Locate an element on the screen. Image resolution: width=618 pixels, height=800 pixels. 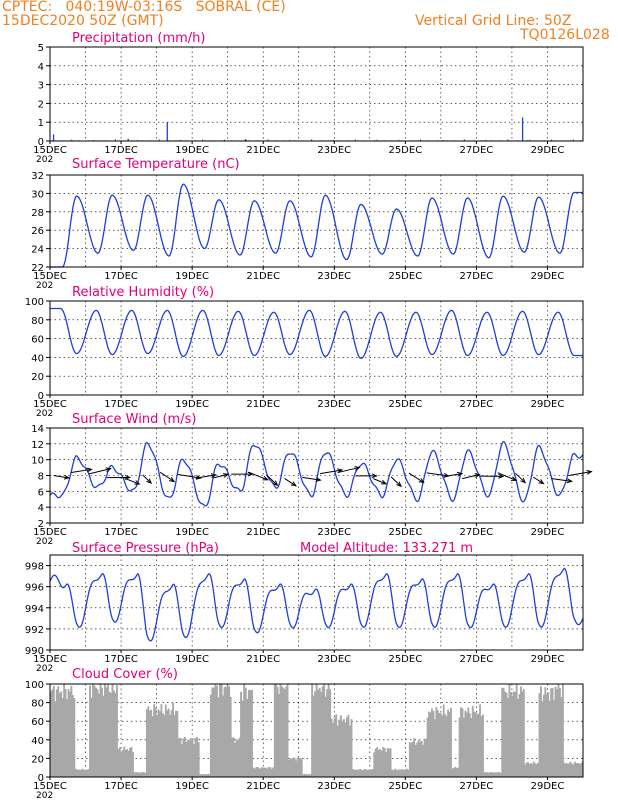
x-tick-label: 19DEC is located at coordinates (192, 659).